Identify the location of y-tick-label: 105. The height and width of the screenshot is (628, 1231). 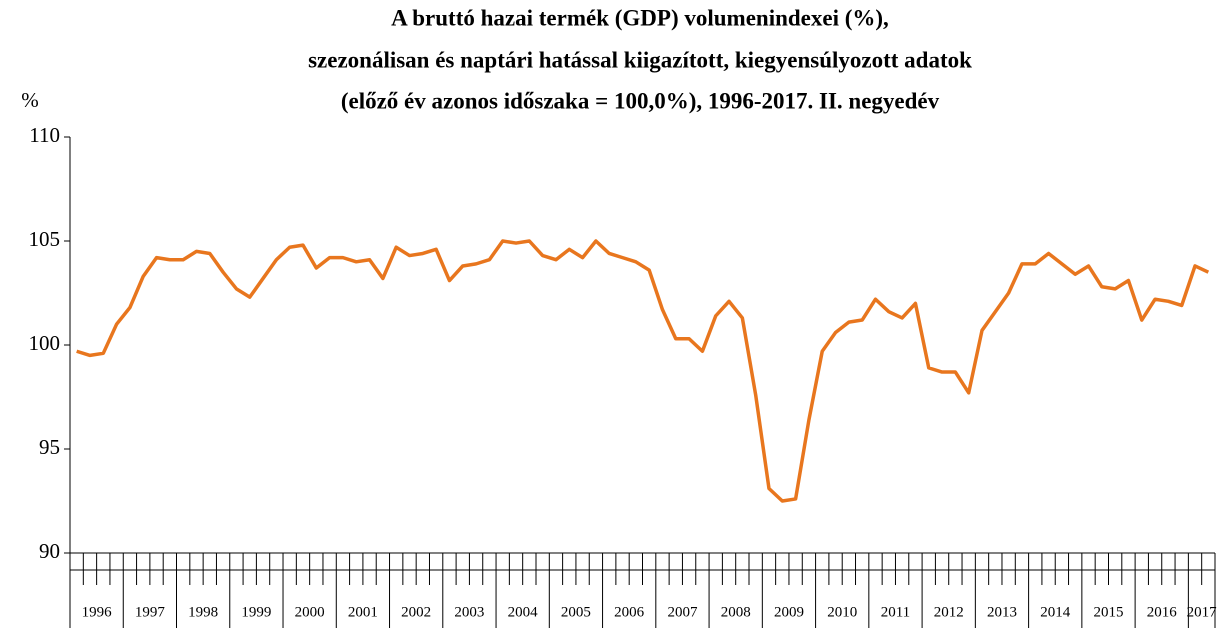
(45, 239).